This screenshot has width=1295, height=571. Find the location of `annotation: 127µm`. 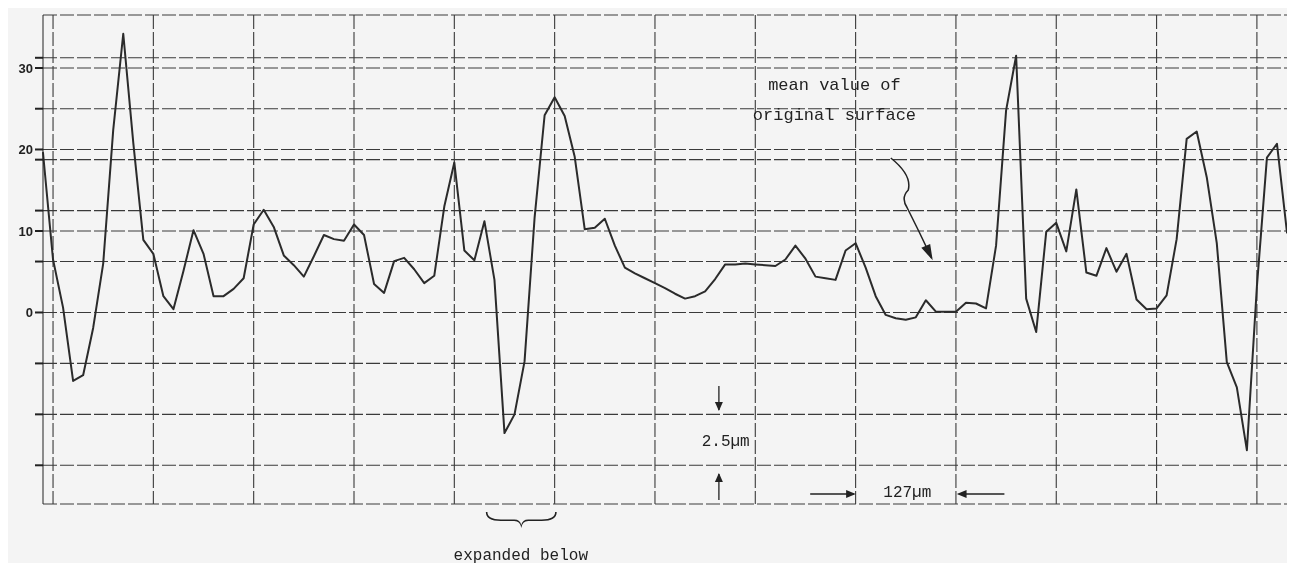

annotation: 127µm is located at coordinates (907, 493).